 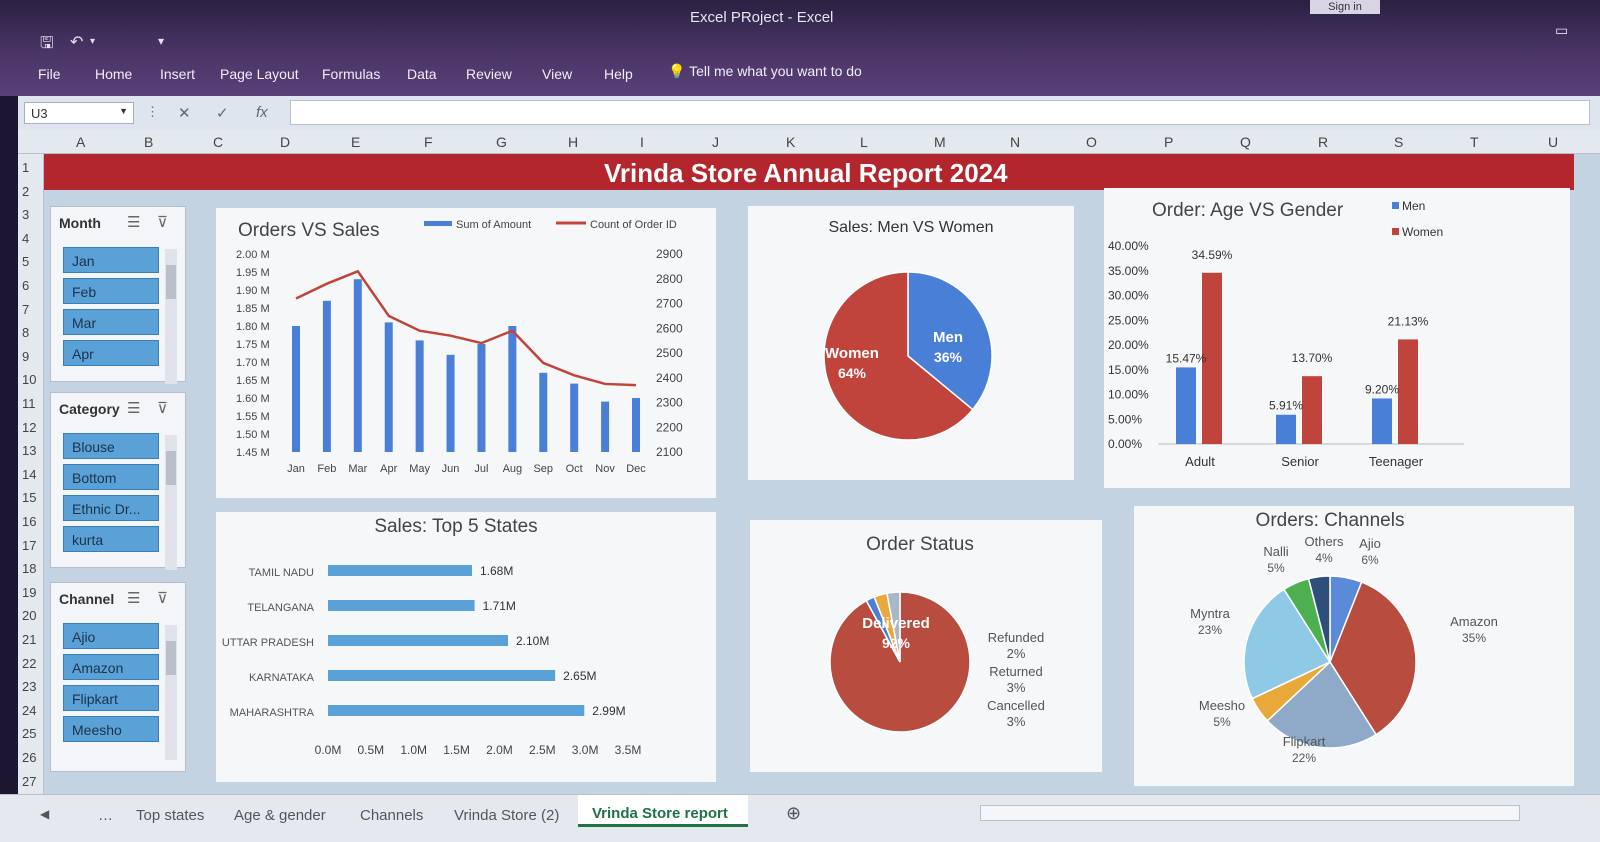 I want to click on tab-file: File, so click(x=49, y=74).